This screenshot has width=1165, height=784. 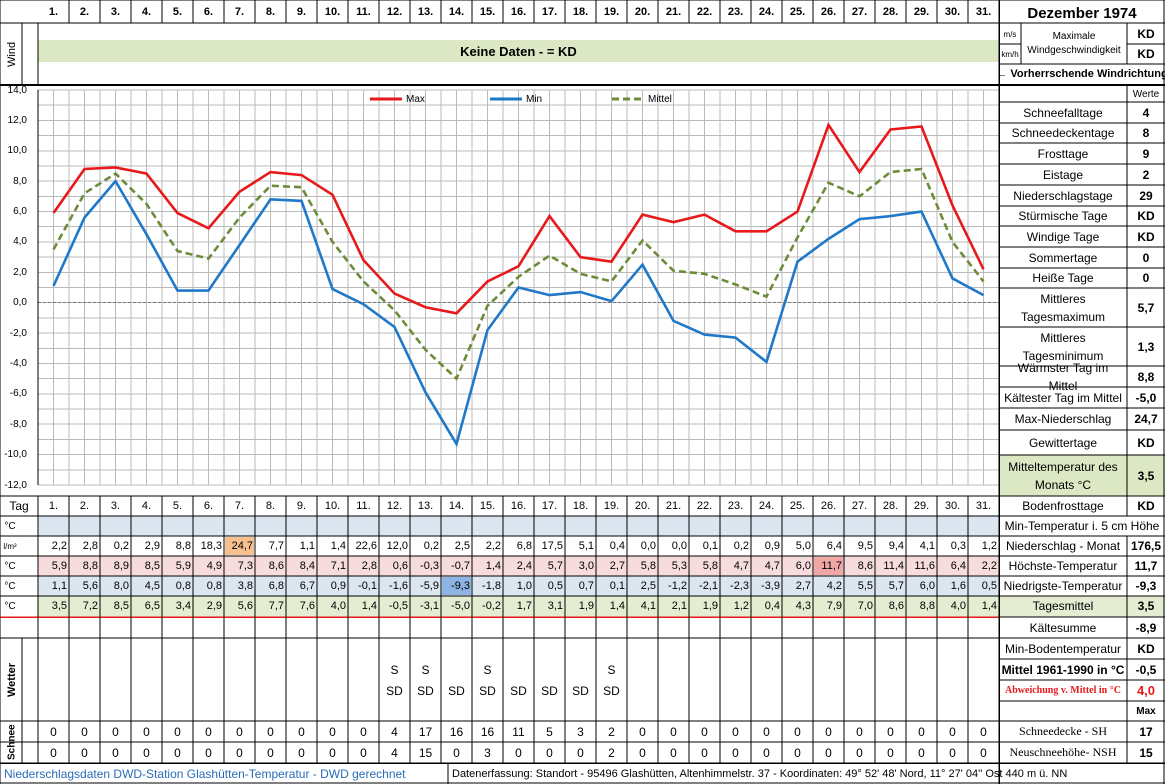 I want to click on wind-label: Wind, so click(x=12, y=54).